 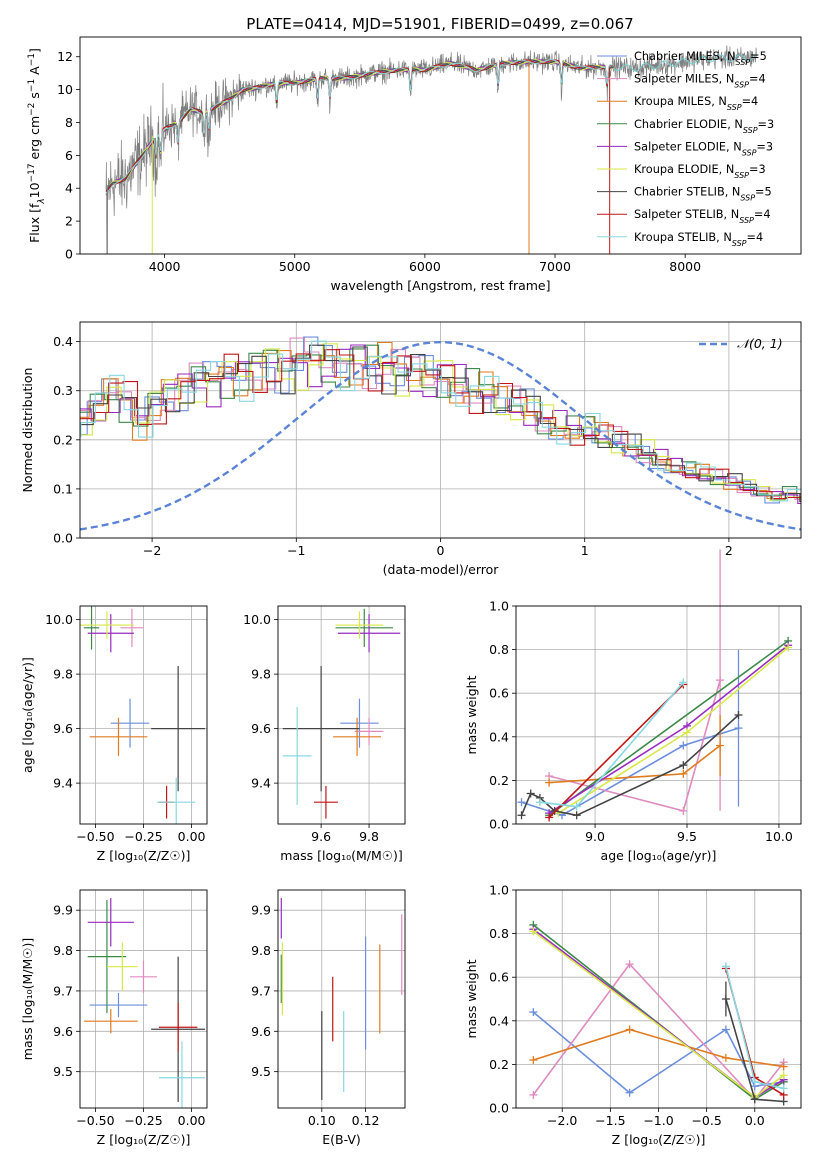 What do you see at coordinates (425, 266) in the screenshot?
I see `x-tick-label: 6000` at bounding box center [425, 266].